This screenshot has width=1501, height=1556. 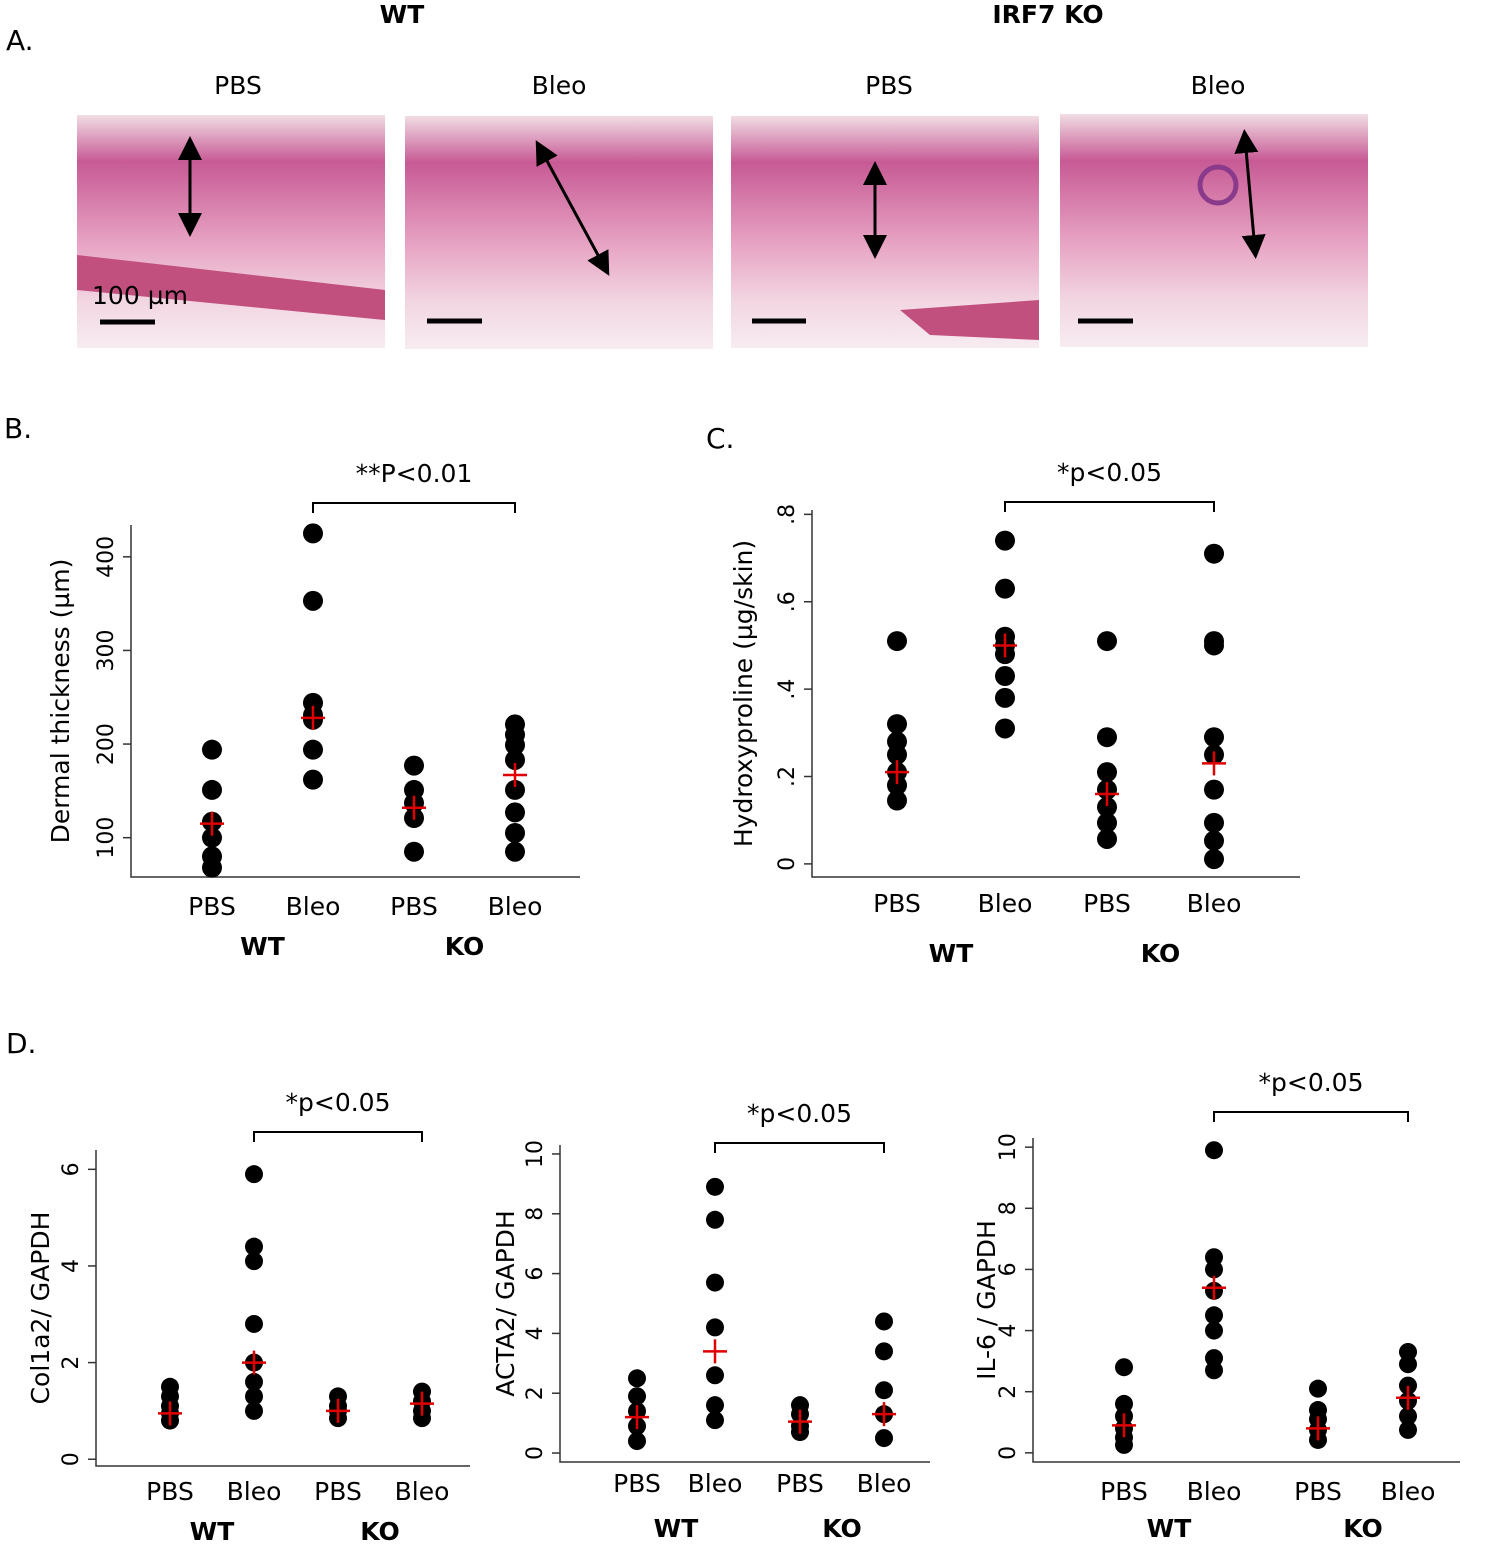 I want to click on y-axis-label: IL-6 / GAPDH, so click(x=986, y=1300).